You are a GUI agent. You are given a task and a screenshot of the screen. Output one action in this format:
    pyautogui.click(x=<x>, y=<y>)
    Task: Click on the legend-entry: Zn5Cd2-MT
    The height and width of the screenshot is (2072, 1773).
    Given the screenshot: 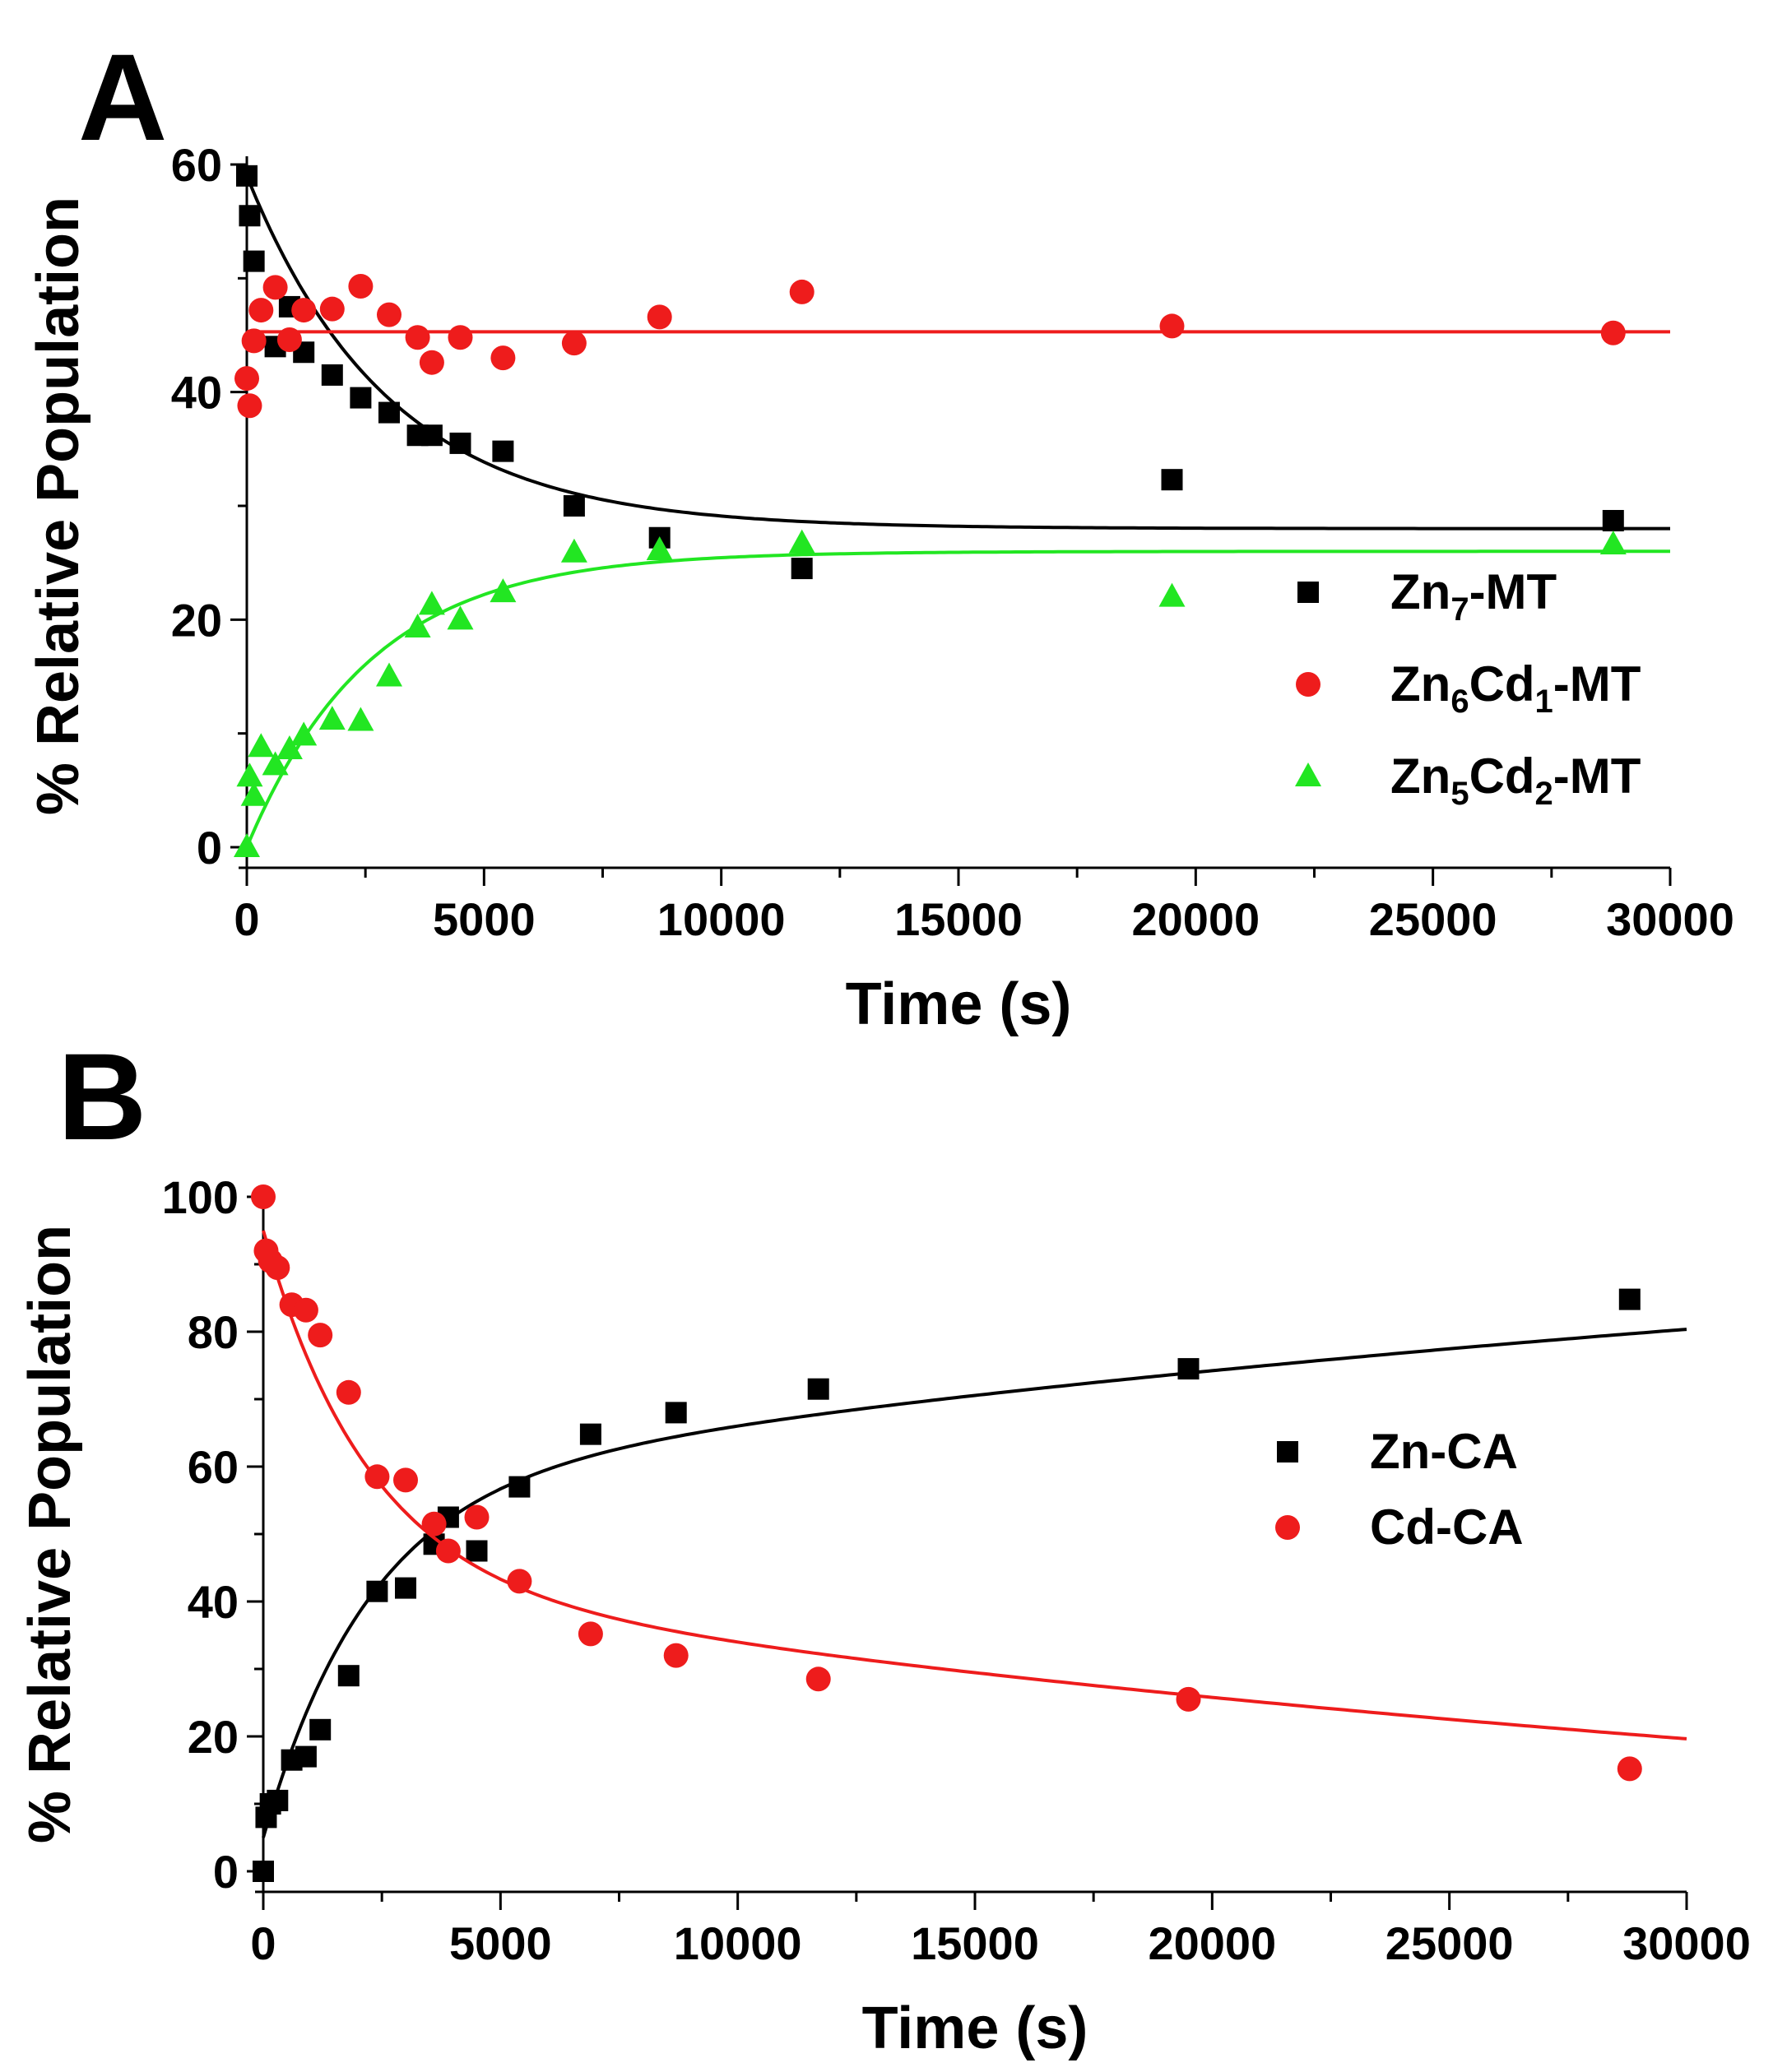 What is the action you would take?
    pyautogui.click(x=1468, y=780)
    